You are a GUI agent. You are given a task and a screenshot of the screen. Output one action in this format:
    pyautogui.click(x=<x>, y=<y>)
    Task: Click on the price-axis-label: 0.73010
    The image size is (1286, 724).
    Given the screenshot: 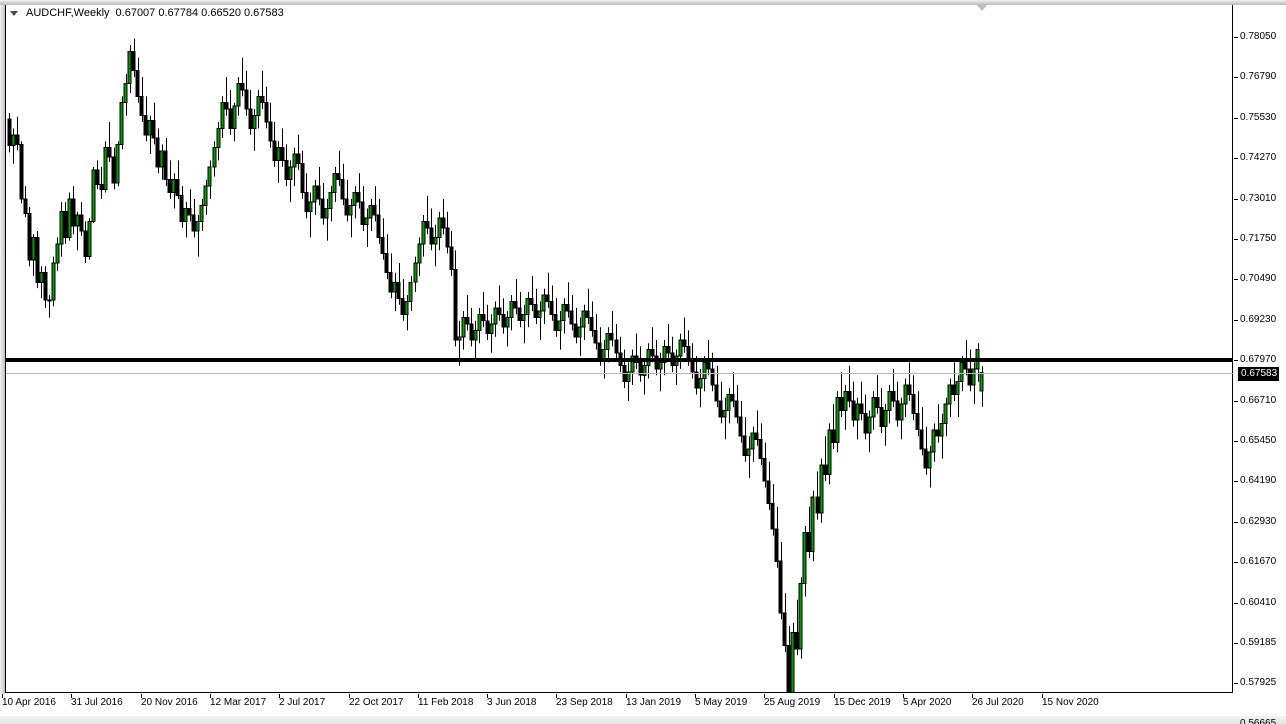 What is the action you would take?
    pyautogui.click(x=1258, y=198)
    